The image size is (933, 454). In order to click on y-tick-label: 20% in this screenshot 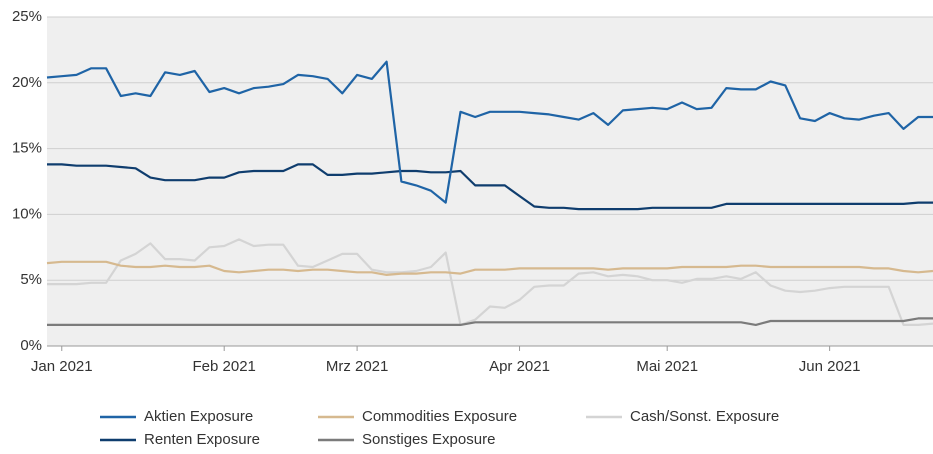, I will do `click(27, 82)`.